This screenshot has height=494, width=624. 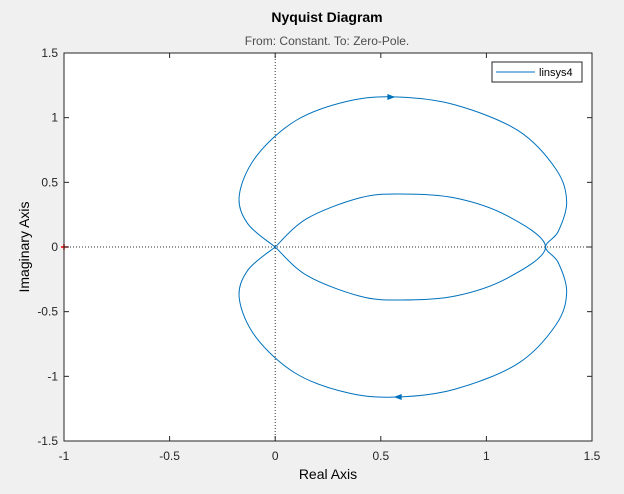 What do you see at coordinates (394, 247) in the screenshot?
I see `direction-arrows` at bounding box center [394, 247].